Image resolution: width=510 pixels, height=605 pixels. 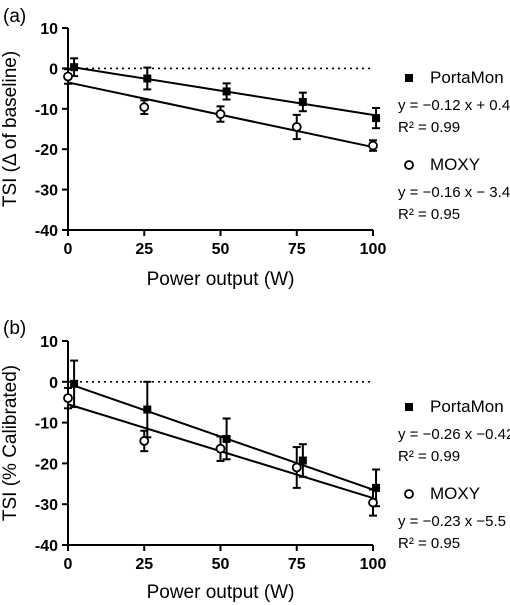 What do you see at coordinates (454, 434) in the screenshot?
I see `fit-equation: y = −0.26 x −0.42` at bounding box center [454, 434].